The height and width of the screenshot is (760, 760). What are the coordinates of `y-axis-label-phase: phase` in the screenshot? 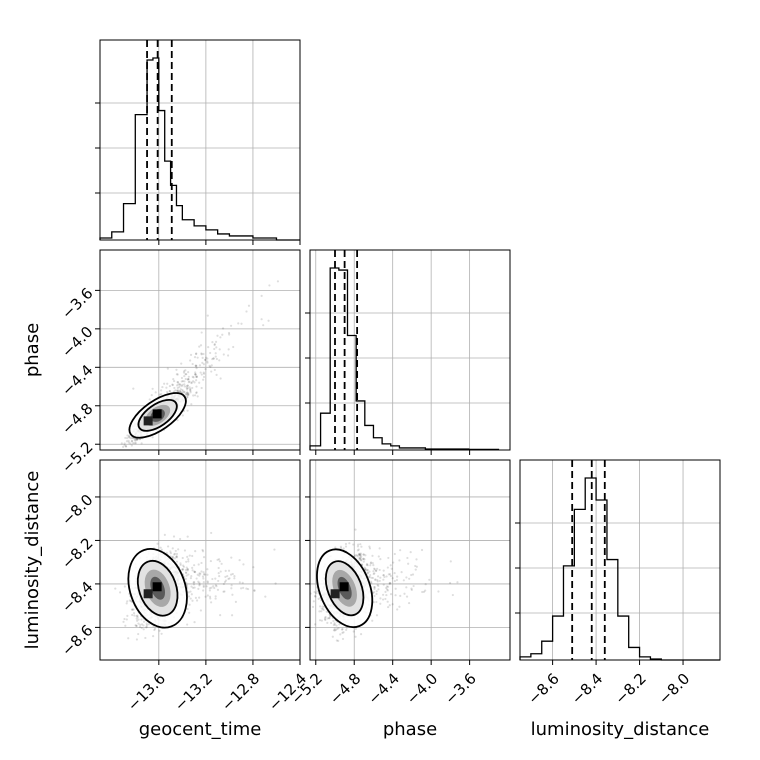 It's located at (32, 350).